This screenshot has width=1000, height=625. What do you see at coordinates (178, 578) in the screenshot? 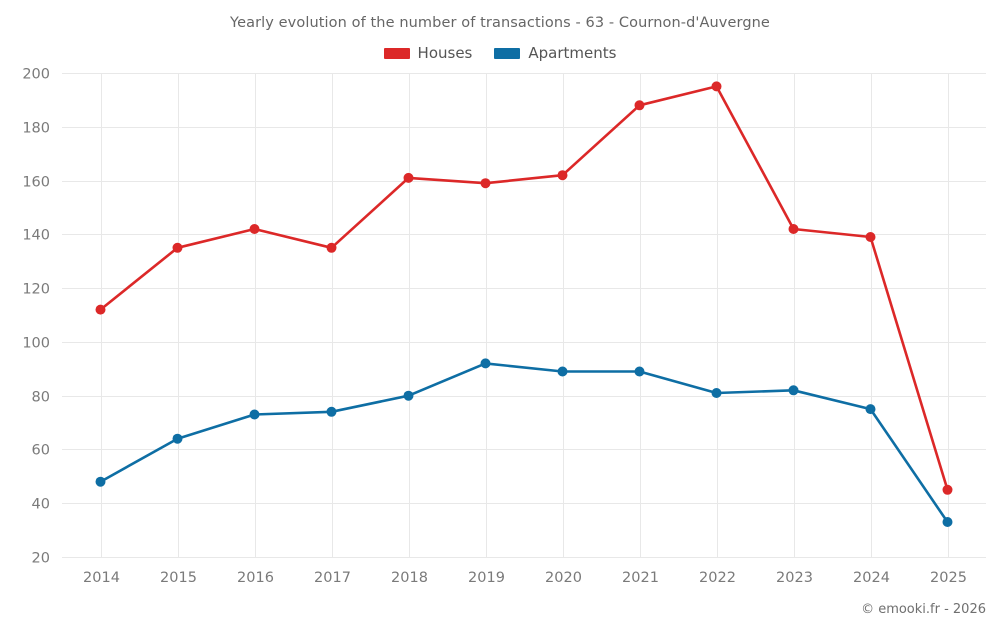
I see `x-axis-tick-label: 2015` at bounding box center [178, 578].